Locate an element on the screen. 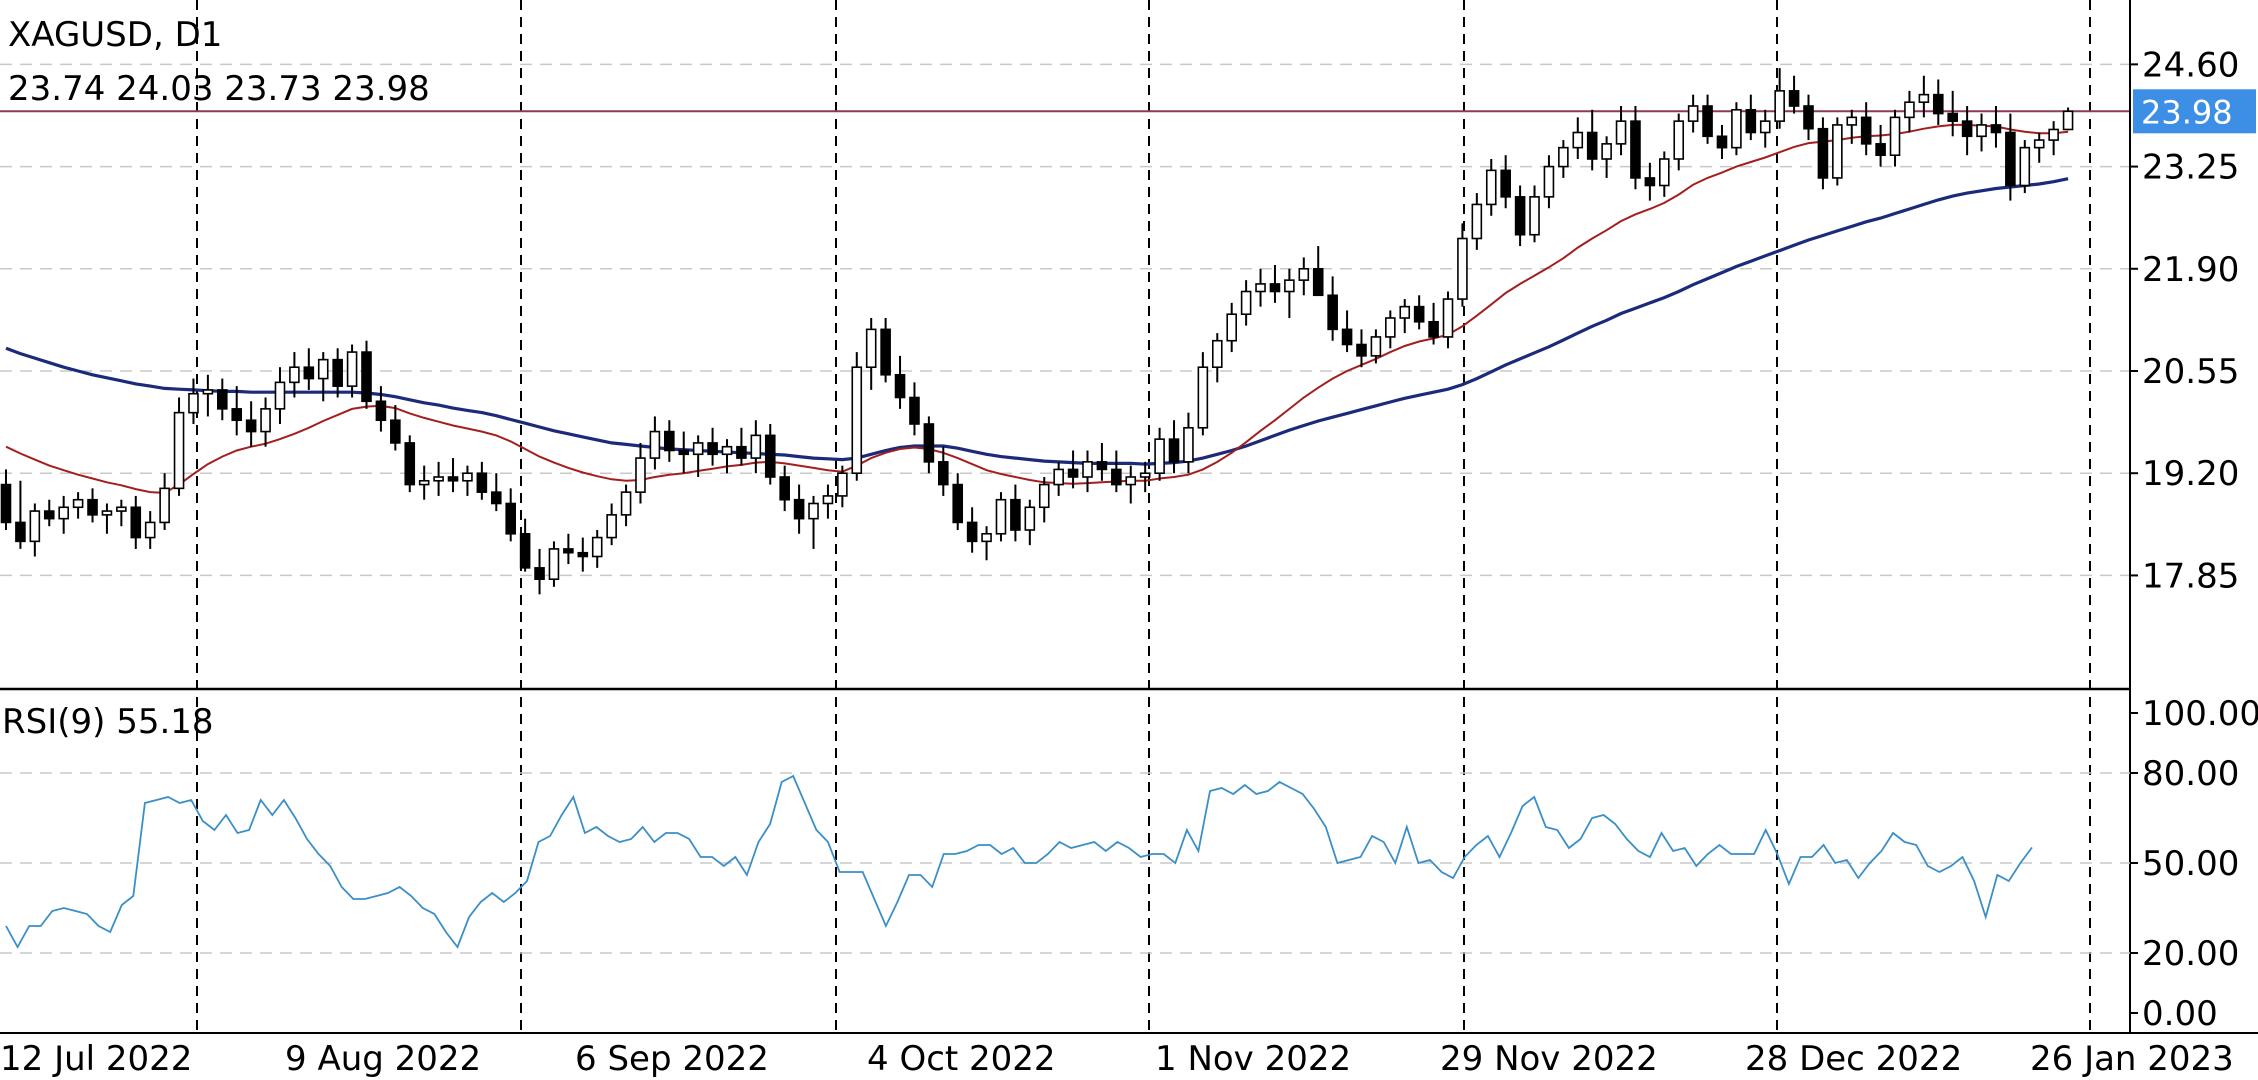 The height and width of the screenshot is (1080, 2258). rsi-tick-label: 20.00 is located at coordinates (2190, 954).